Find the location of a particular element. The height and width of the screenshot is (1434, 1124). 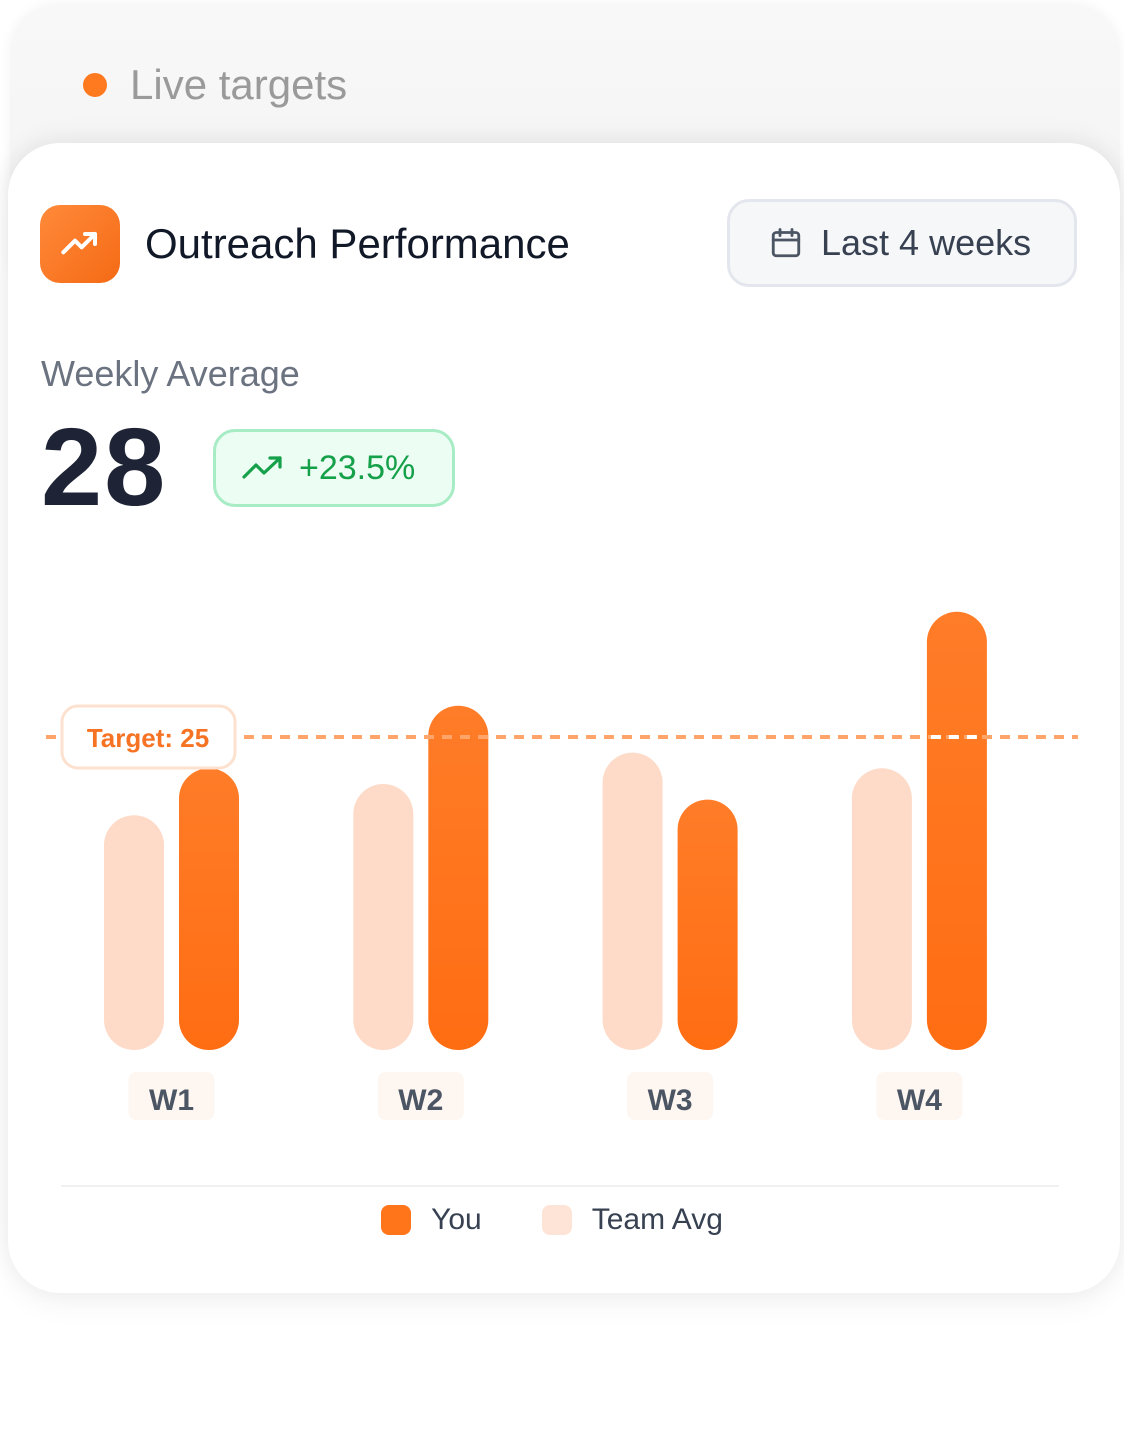

legend-swatch-you is located at coordinates (396, 1220).